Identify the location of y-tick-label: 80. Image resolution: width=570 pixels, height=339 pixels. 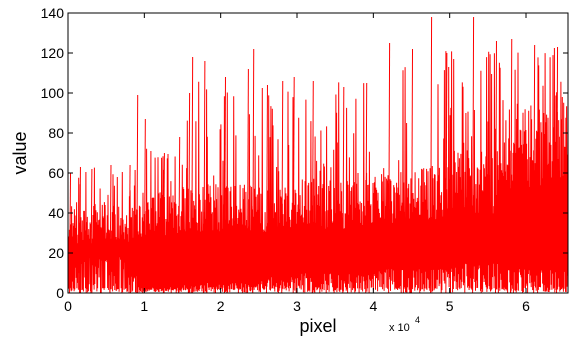
(56, 133).